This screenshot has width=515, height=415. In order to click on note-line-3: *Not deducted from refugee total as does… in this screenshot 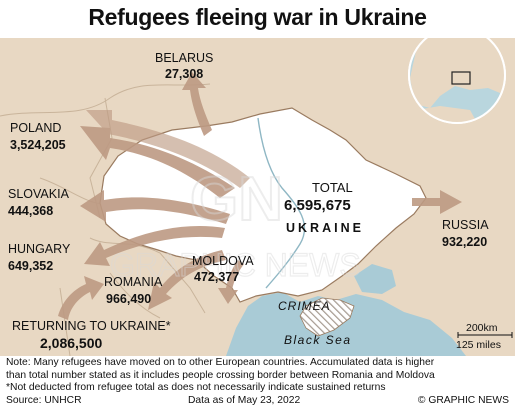, I will do `click(196, 387)`.